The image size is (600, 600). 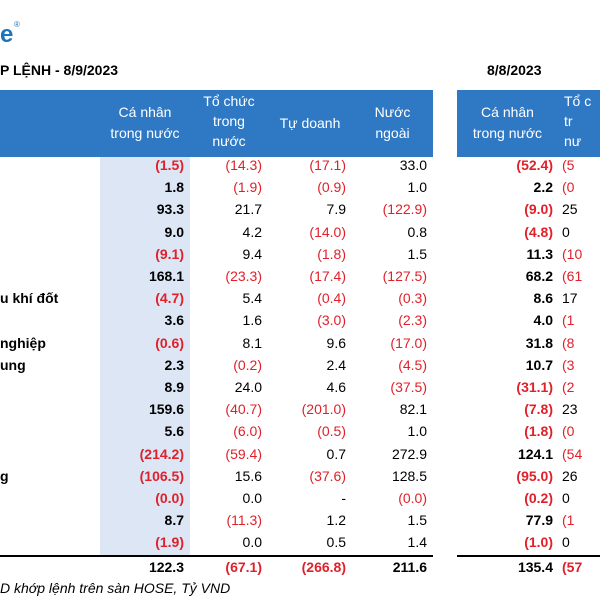 What do you see at coordinates (572, 253) in the screenshot?
I see `cell: (10` at bounding box center [572, 253].